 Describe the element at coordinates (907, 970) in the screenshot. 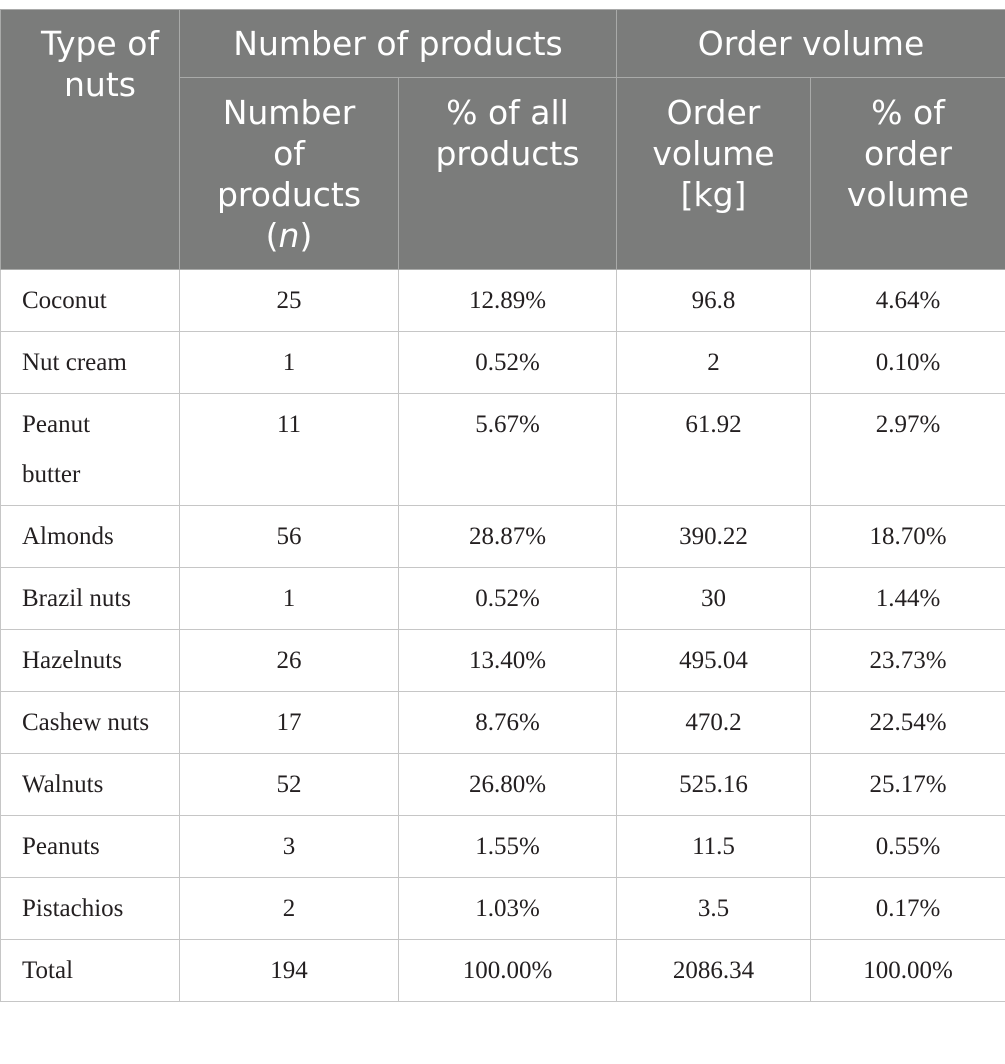

I see `pct-volume-cell: 100.00%` at that location.